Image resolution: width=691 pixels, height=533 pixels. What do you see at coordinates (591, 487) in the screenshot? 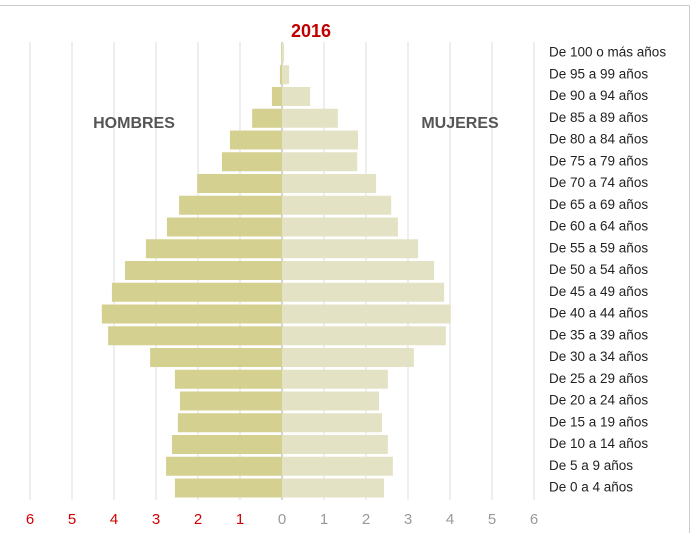
I see `category-label: De 0 a 4 años` at bounding box center [591, 487].